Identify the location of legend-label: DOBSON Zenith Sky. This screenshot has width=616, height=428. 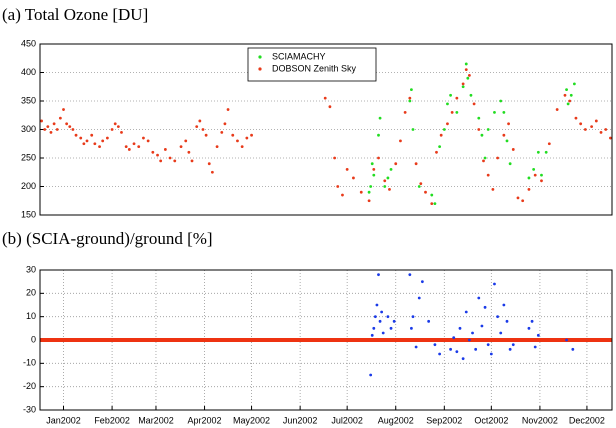
(314, 68).